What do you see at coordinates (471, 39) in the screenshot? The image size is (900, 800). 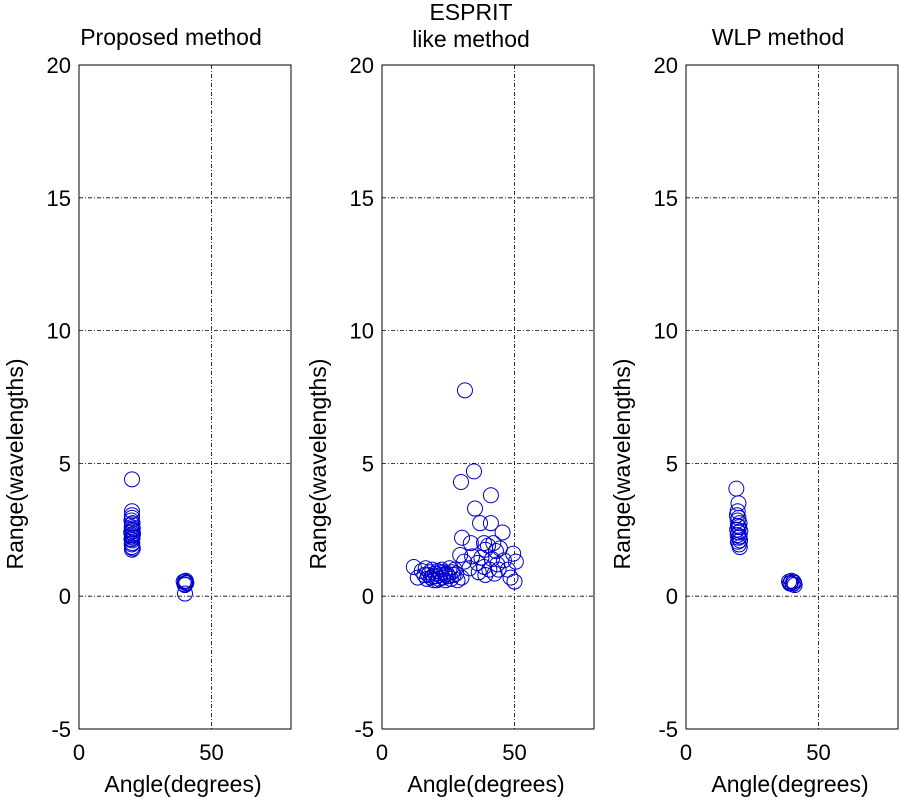 I see `chart-title: like method` at bounding box center [471, 39].